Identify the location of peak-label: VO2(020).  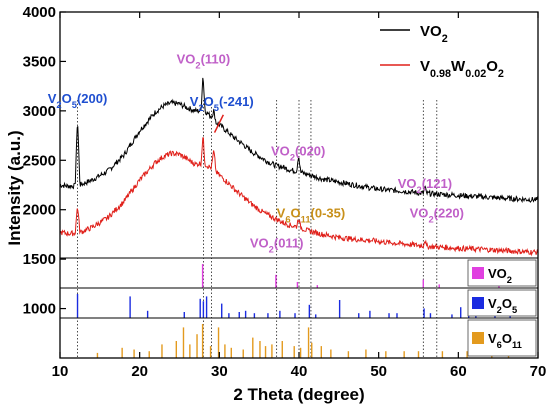
(298, 152).